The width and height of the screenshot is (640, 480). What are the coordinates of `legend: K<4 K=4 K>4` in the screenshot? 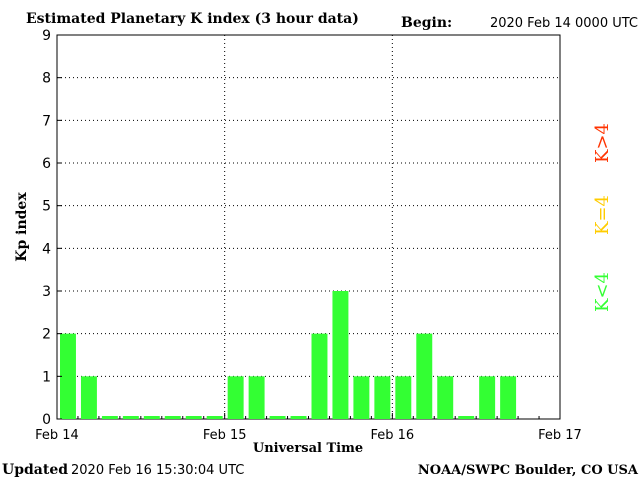 It's located at (602, 217).